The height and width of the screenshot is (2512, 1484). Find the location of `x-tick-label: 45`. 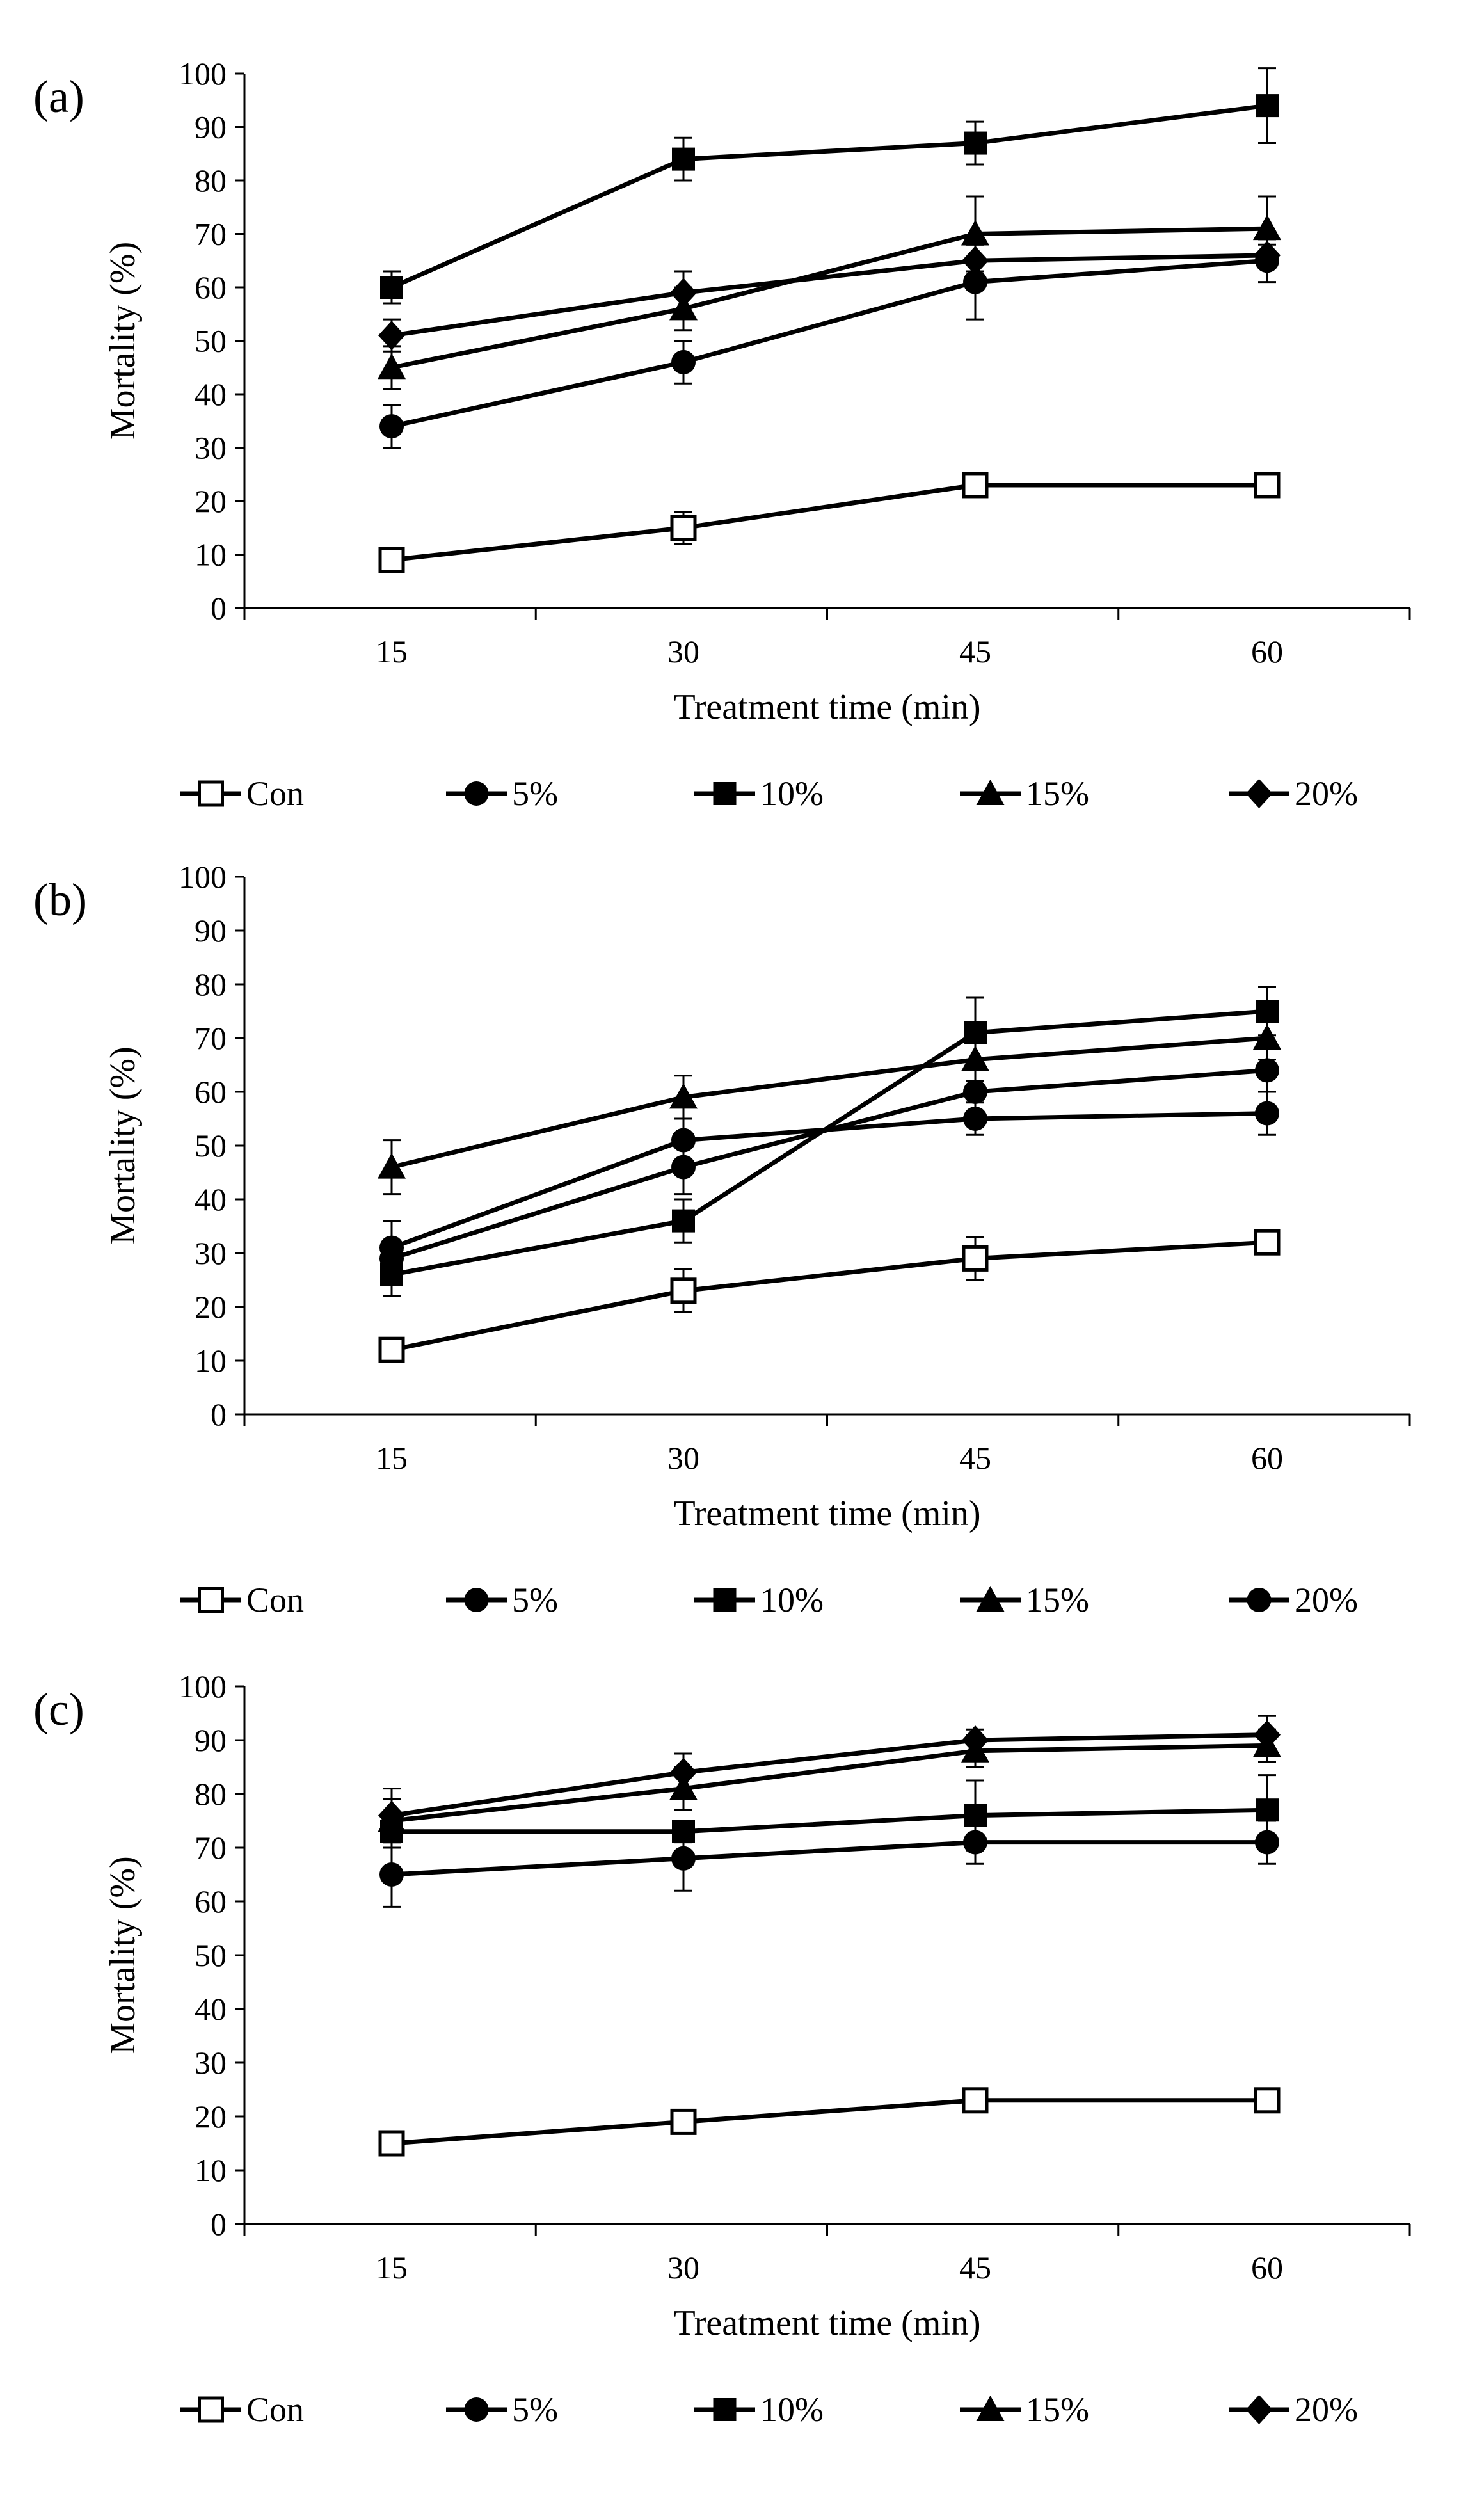

x-tick-label: 45 is located at coordinates (975, 1458).